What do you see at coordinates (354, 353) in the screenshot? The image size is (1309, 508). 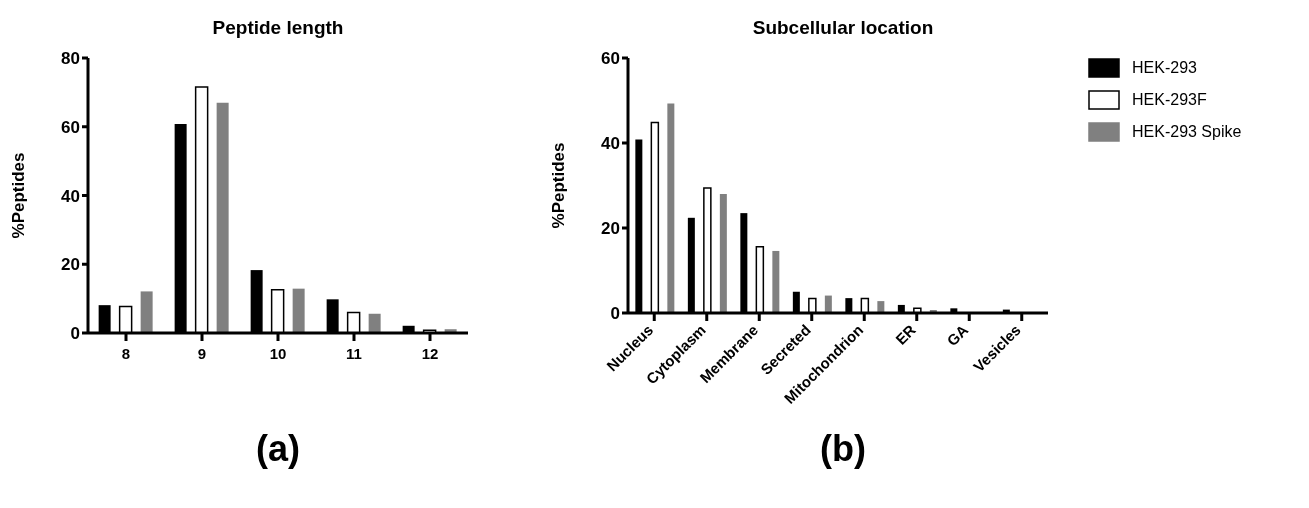 I see `x-tick-label: 11` at bounding box center [354, 353].